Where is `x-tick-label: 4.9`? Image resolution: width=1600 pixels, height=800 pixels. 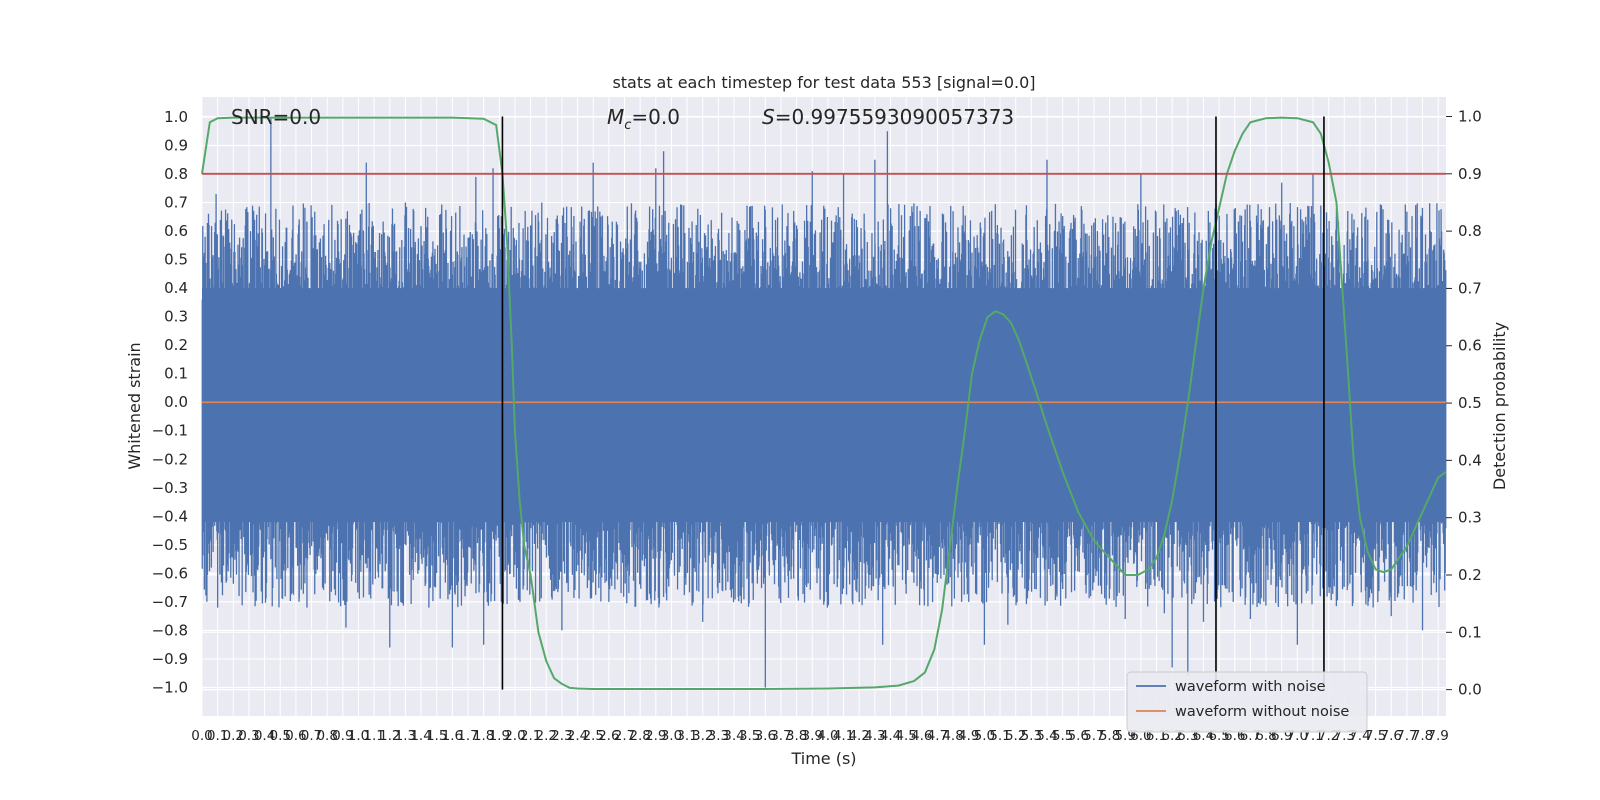 x-tick-label: 4.9 is located at coordinates (968, 736).